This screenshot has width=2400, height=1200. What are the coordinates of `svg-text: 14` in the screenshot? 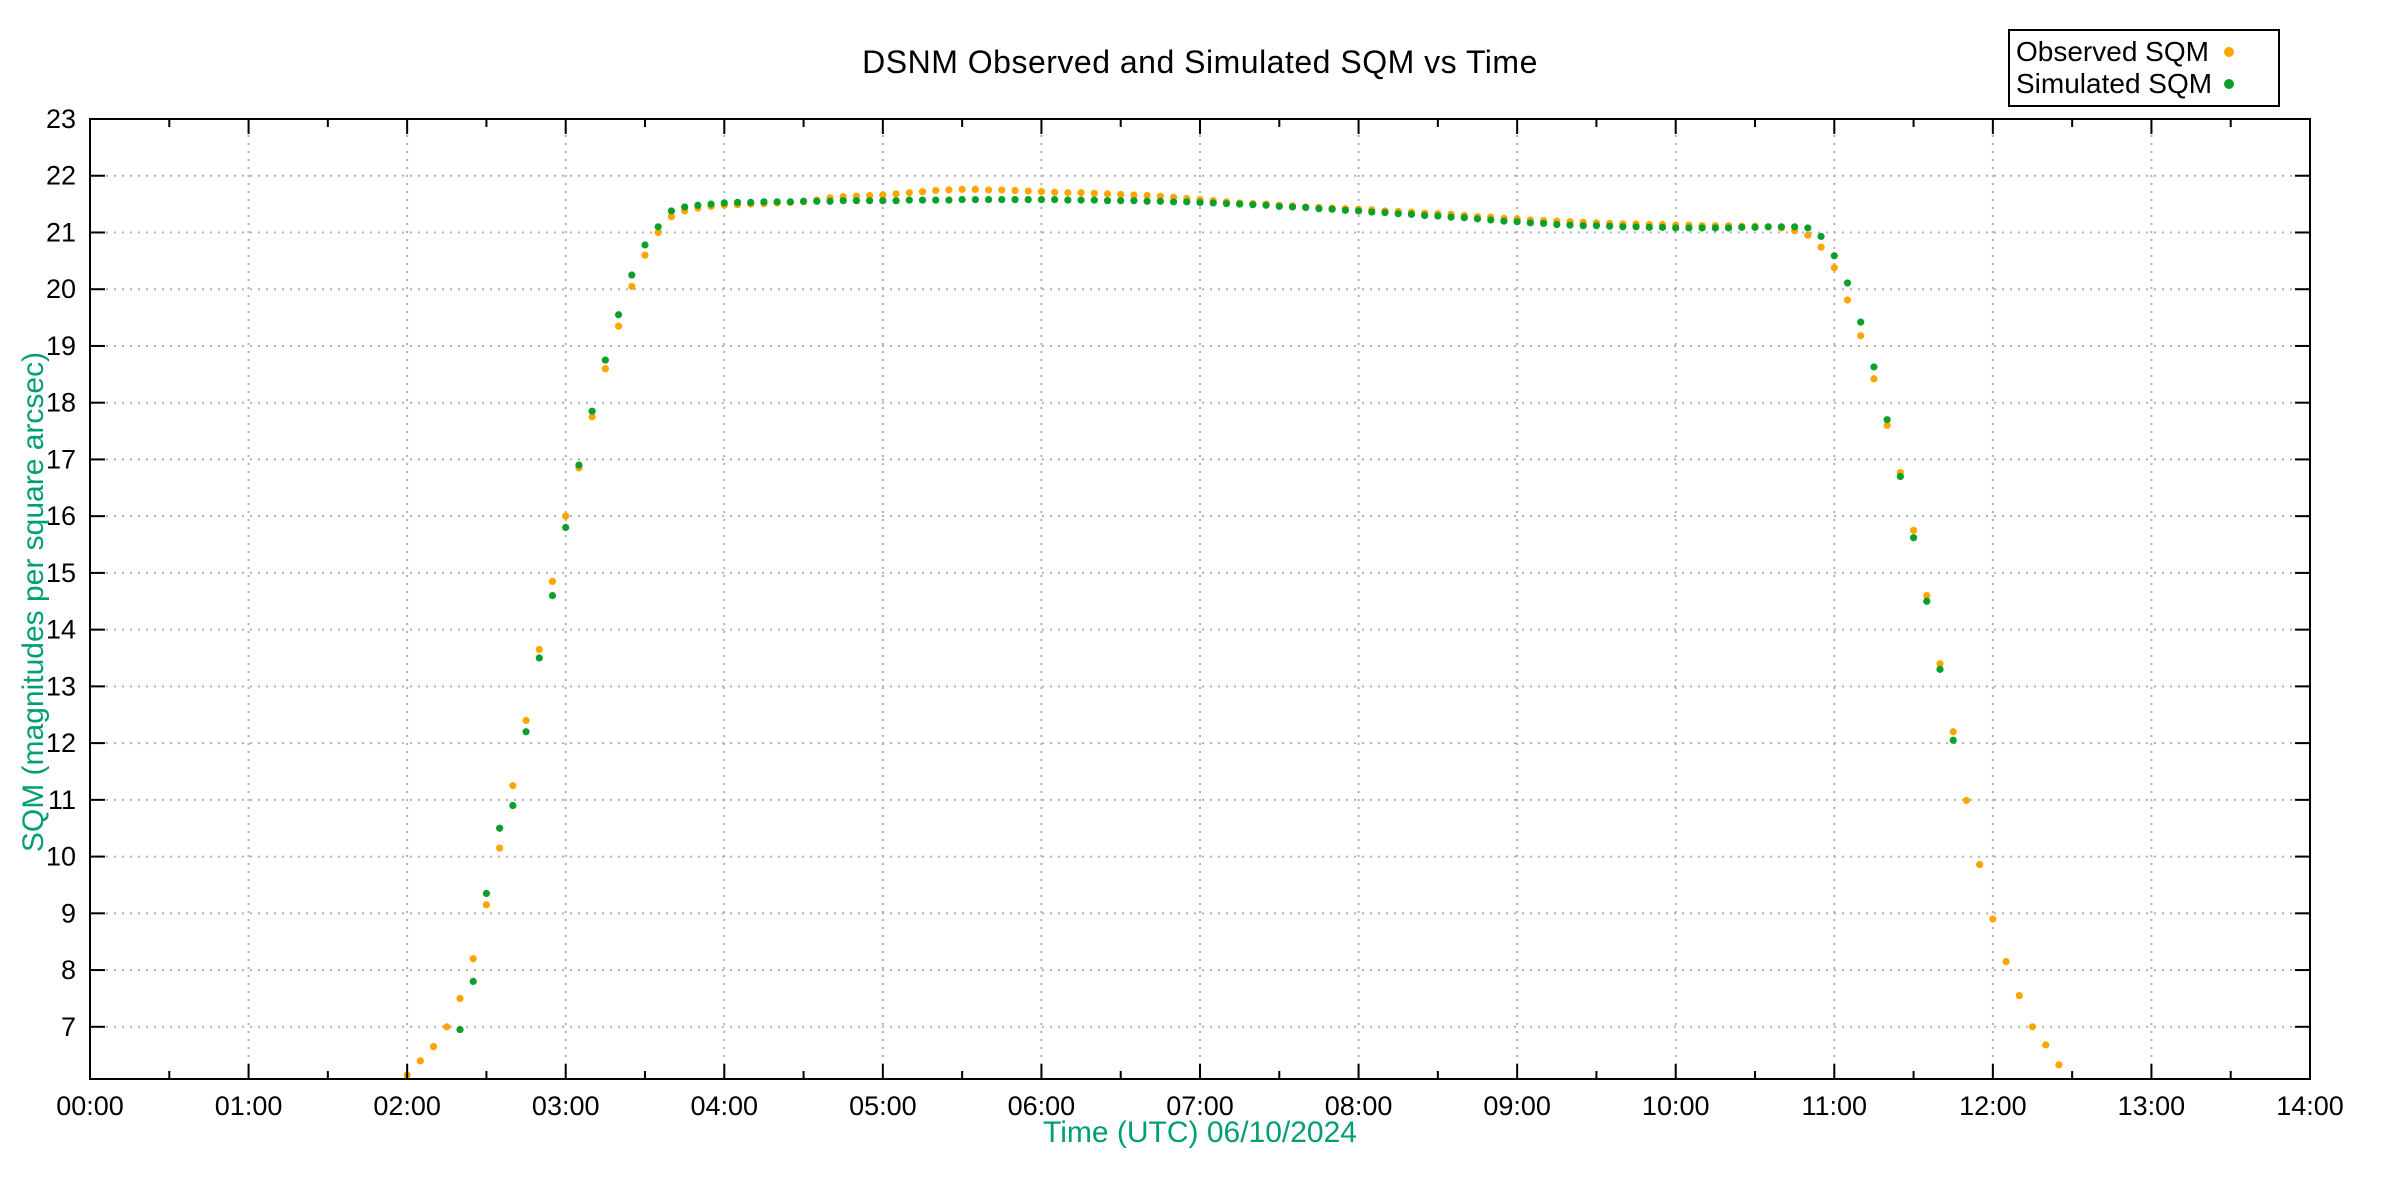 It's located at (61, 630).